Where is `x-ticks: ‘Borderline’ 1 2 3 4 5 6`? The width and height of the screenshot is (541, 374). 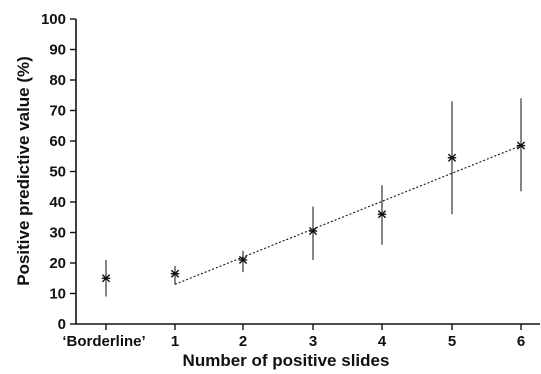
x-ticks: ‘Borderline’ 1 2 3 4 5 6 is located at coordinates (293, 337).